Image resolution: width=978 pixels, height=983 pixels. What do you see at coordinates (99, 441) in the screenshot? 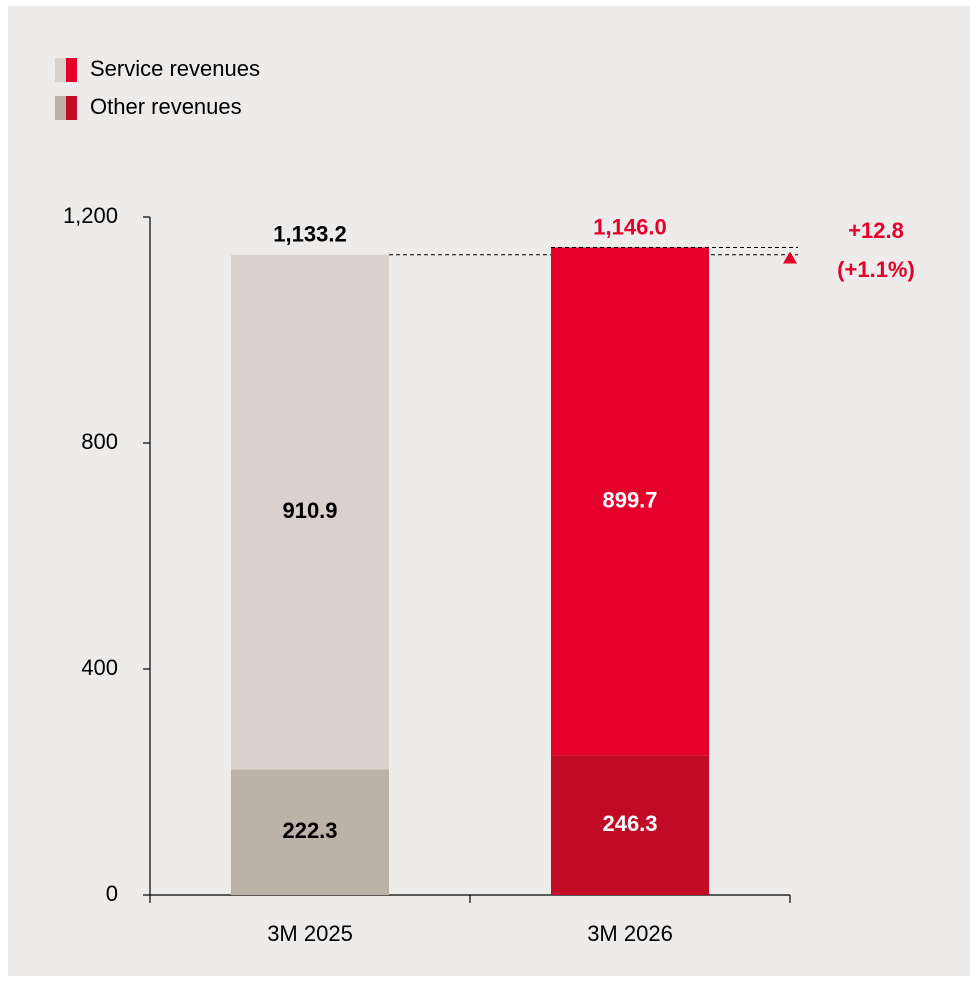
I see `y-tick-label: 800` at bounding box center [99, 441].